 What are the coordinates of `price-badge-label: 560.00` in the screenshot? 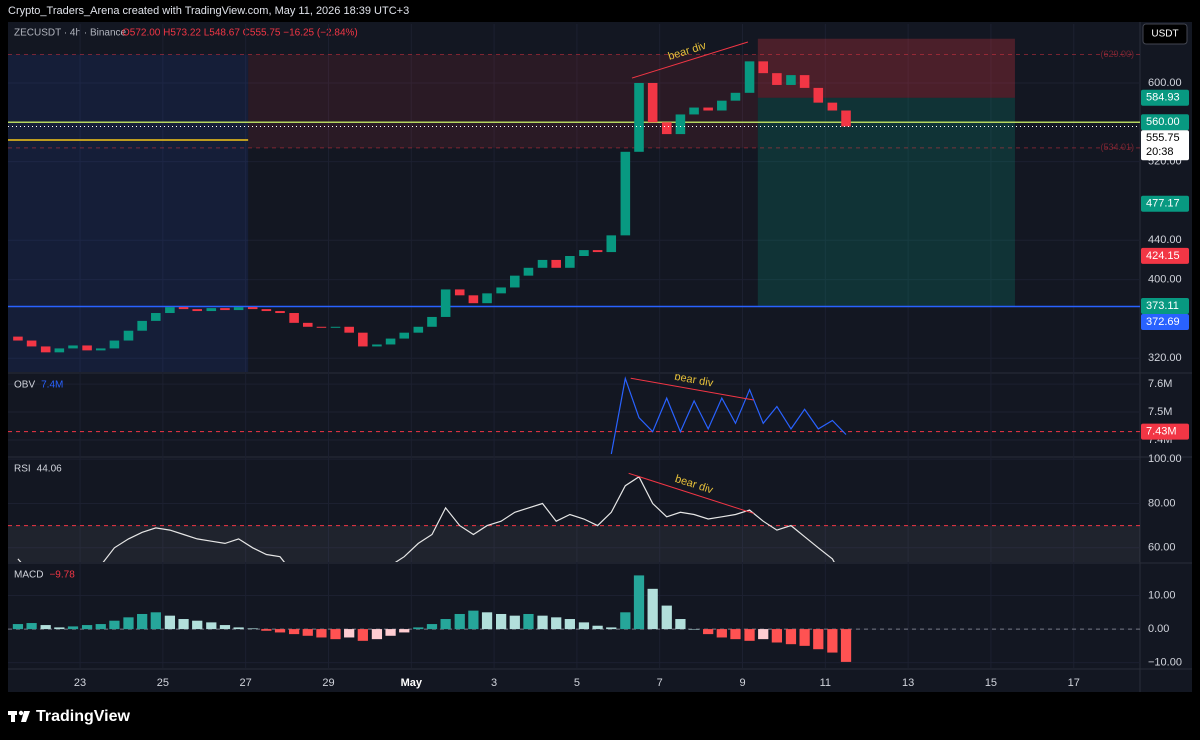 It's located at (1163, 122).